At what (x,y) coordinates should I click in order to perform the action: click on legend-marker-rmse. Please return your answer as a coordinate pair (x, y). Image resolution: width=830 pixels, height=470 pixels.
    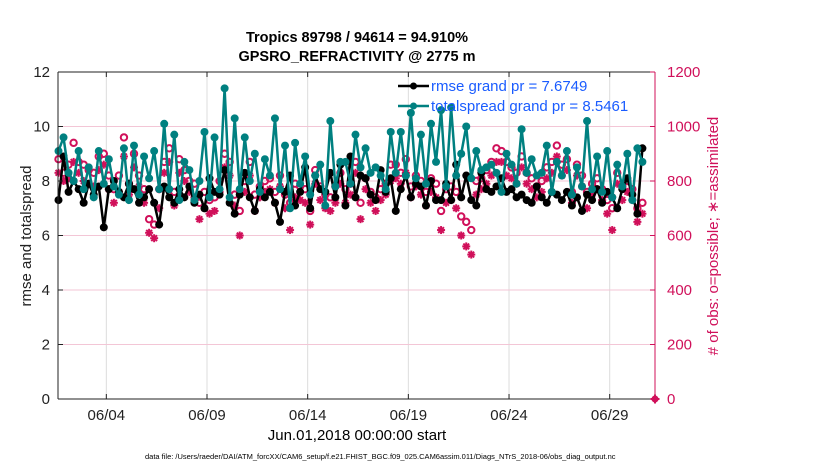
    Looking at the image, I should click on (413, 86).